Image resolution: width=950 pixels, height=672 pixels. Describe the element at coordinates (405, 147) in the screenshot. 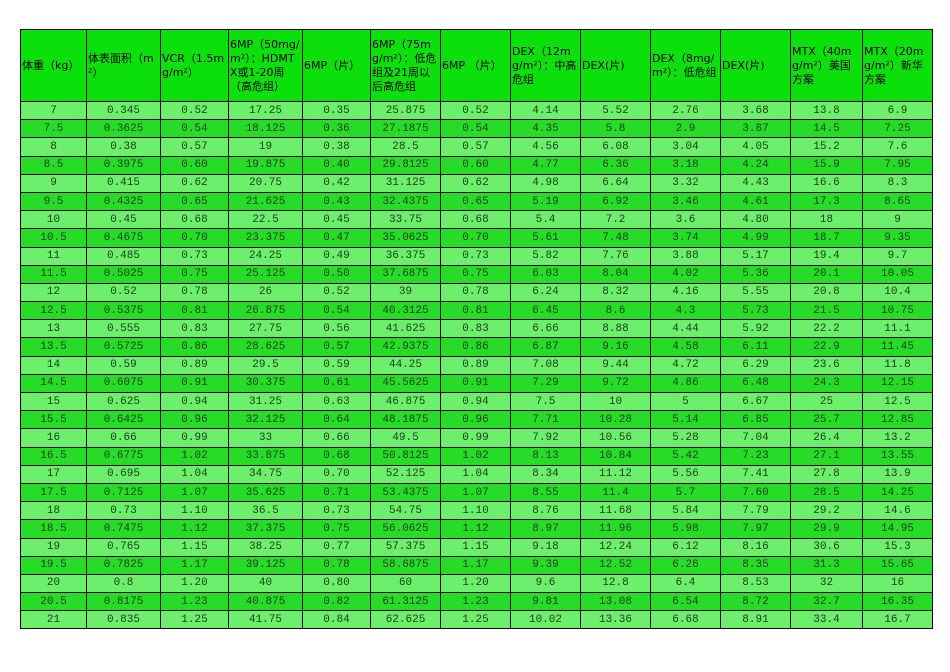

I see `table-cell: 28.5` at that location.